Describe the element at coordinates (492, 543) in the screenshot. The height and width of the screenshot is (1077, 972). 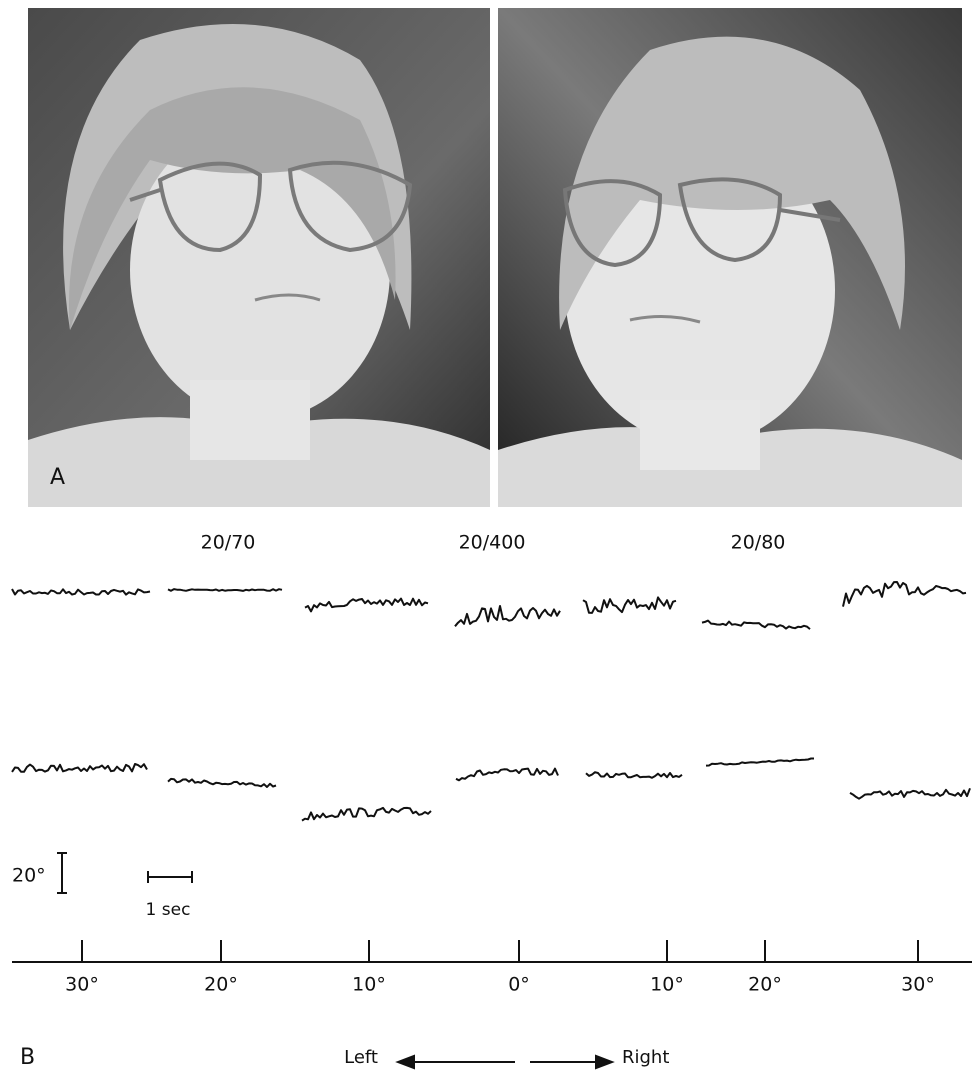
I see `acuity-label: 20/400` at that location.